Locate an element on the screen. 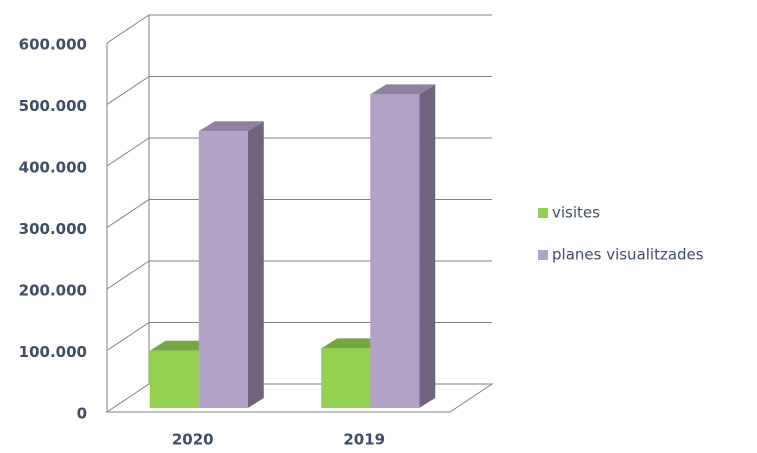 This screenshot has height=453, width=757. floor is located at coordinates (299, 398).